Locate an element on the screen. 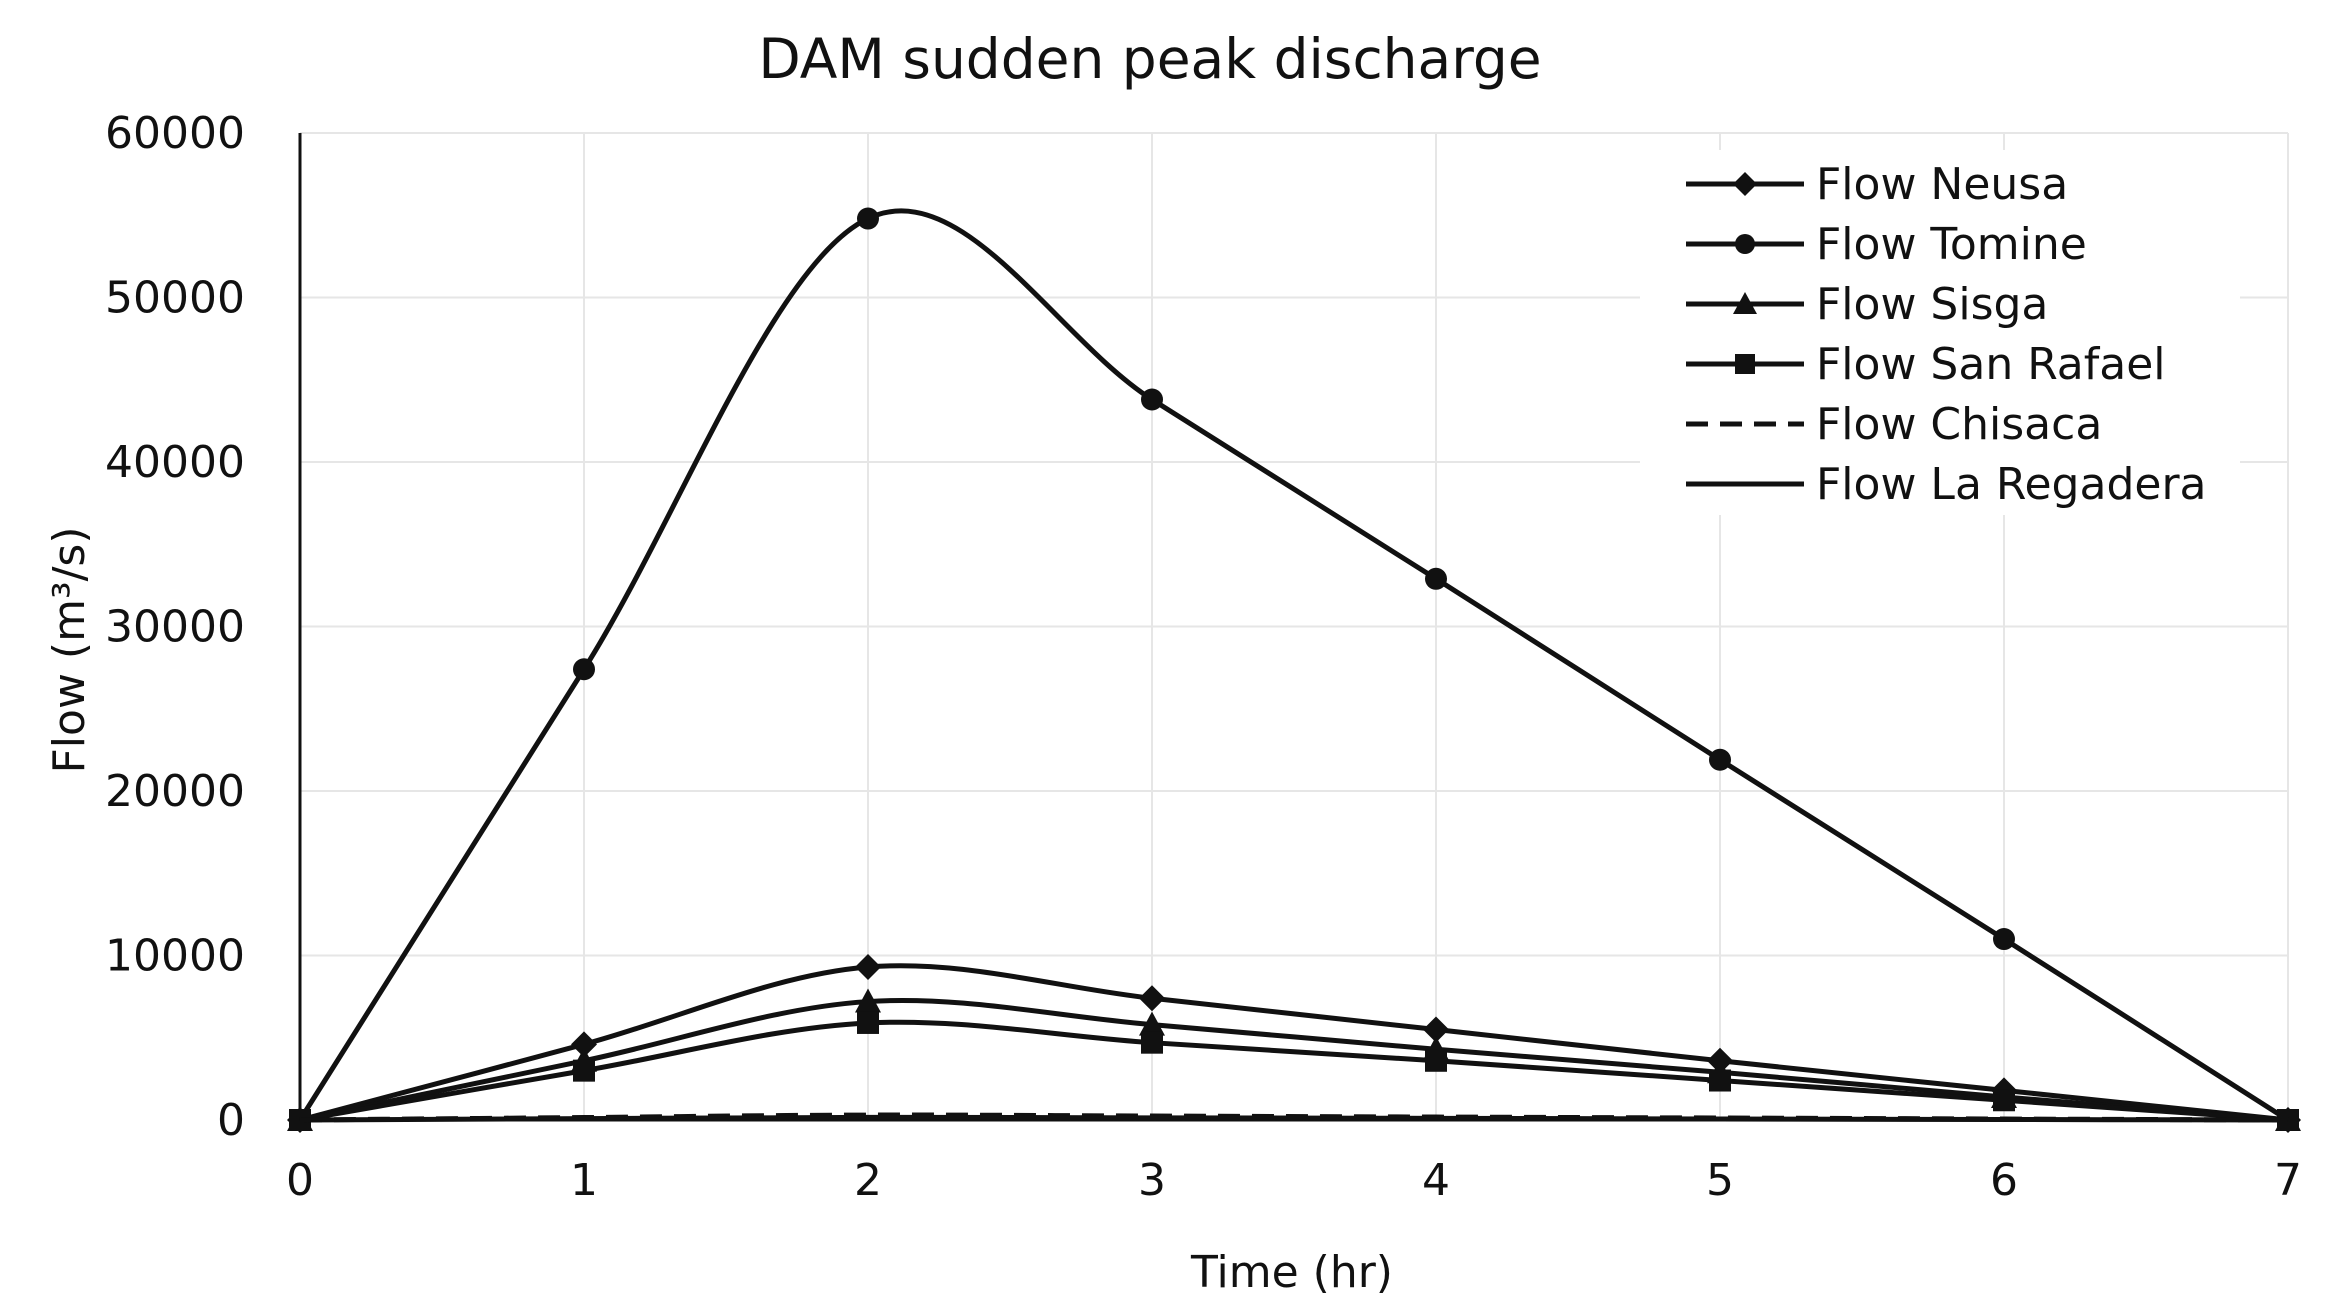 This screenshot has width=2339, height=1300. legend-label-flow-neusa: Flow Neusa is located at coordinates (1942, 184).